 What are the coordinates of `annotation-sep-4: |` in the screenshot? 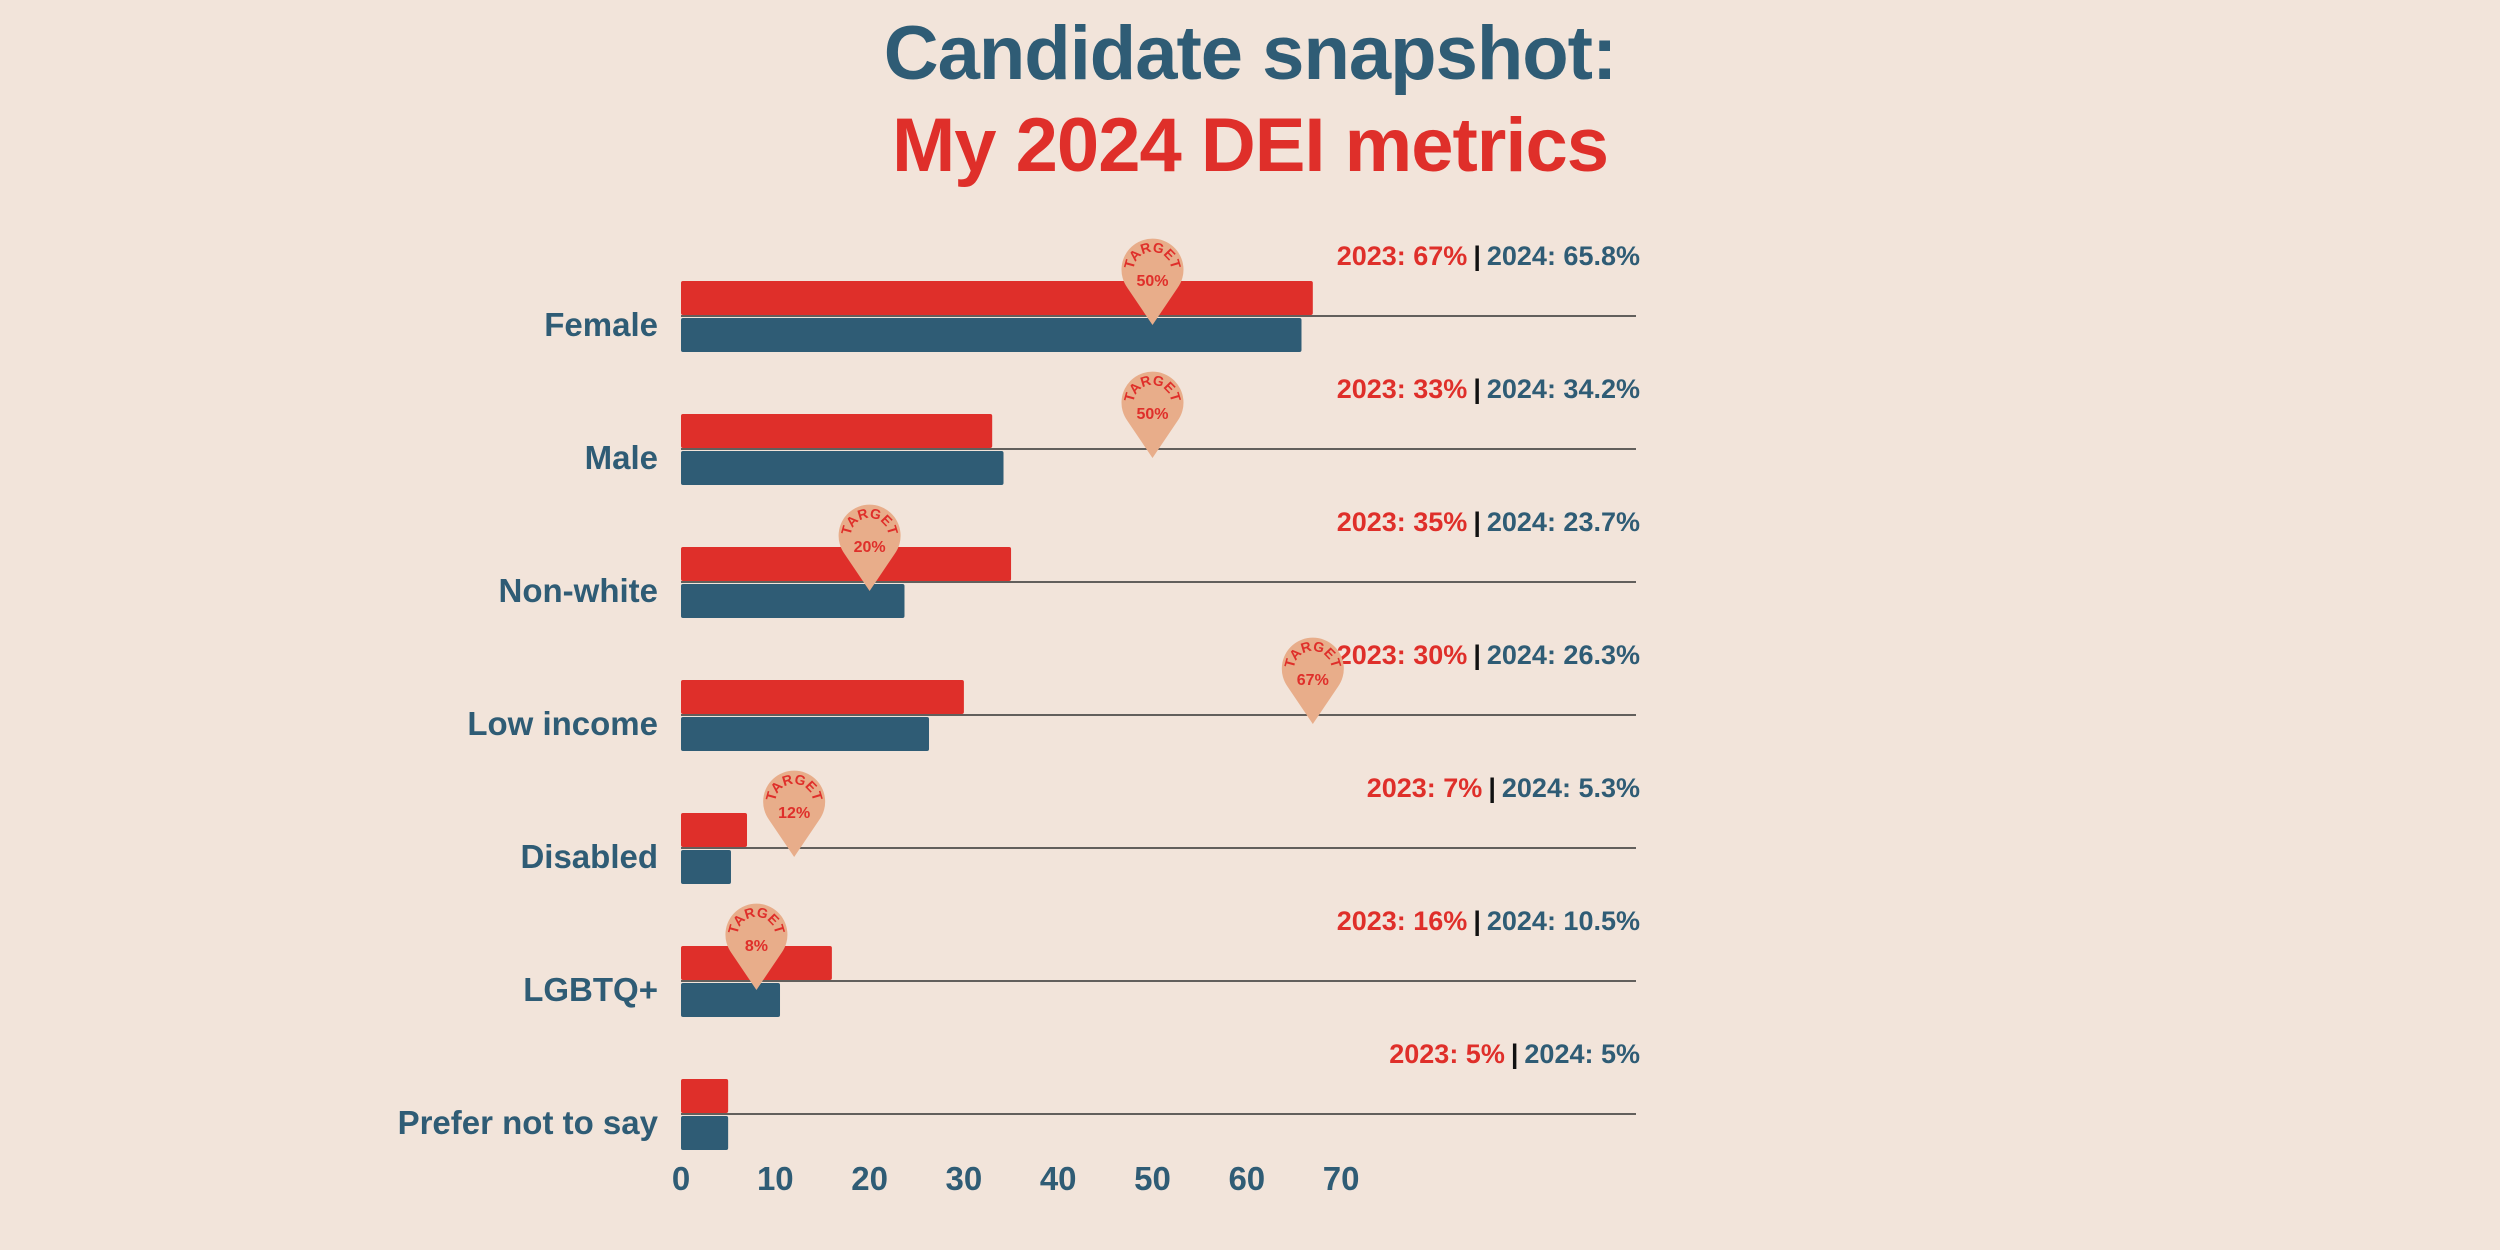 It's located at (1492, 788).